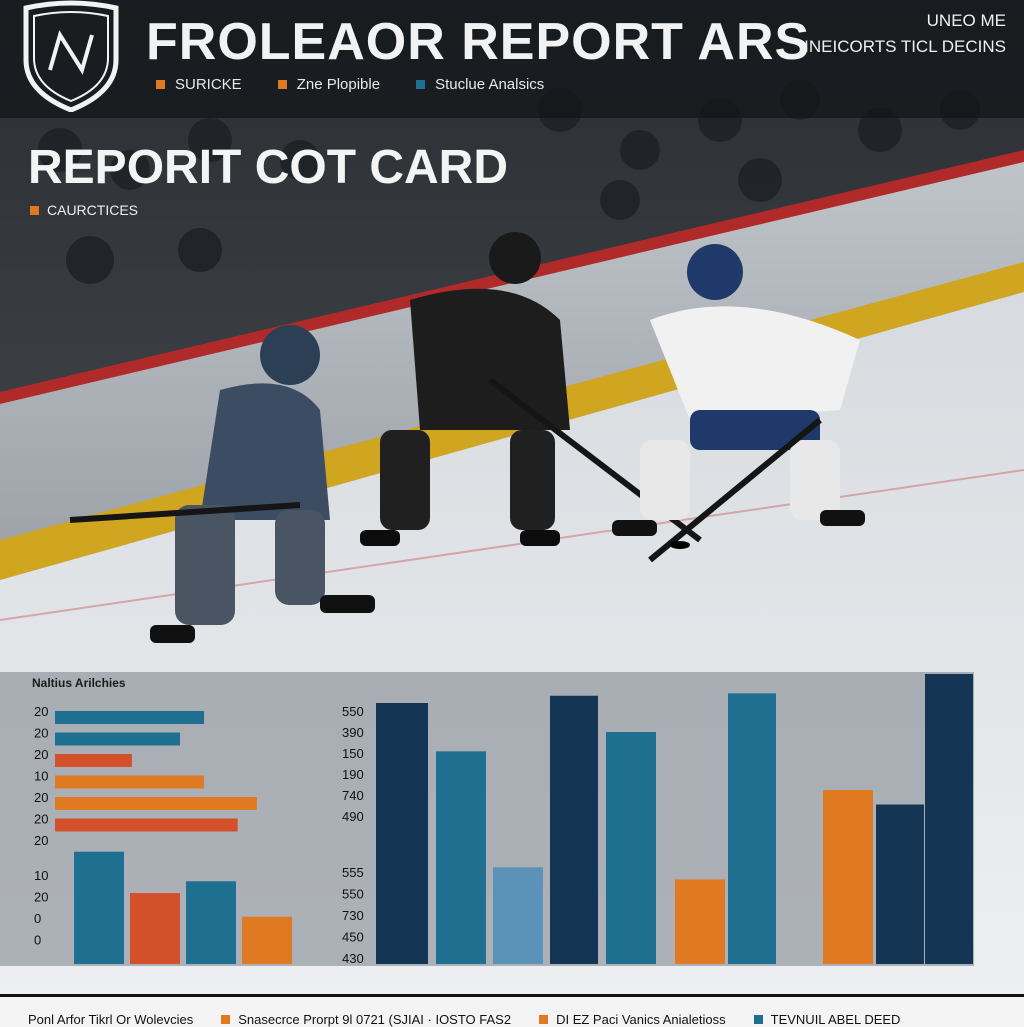 The image size is (1024, 1027). What do you see at coordinates (738, 403) in the screenshot?
I see `player-right` at bounding box center [738, 403].